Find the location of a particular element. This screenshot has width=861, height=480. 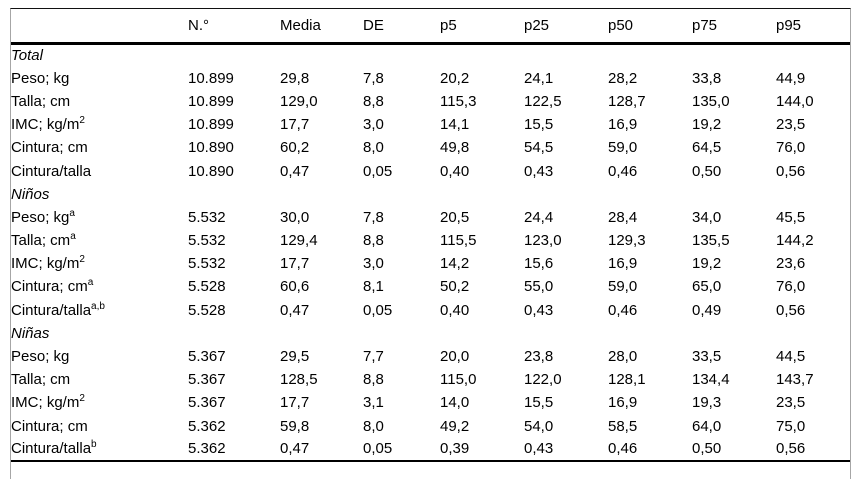

value-cell: 115,5 is located at coordinates (458, 241).